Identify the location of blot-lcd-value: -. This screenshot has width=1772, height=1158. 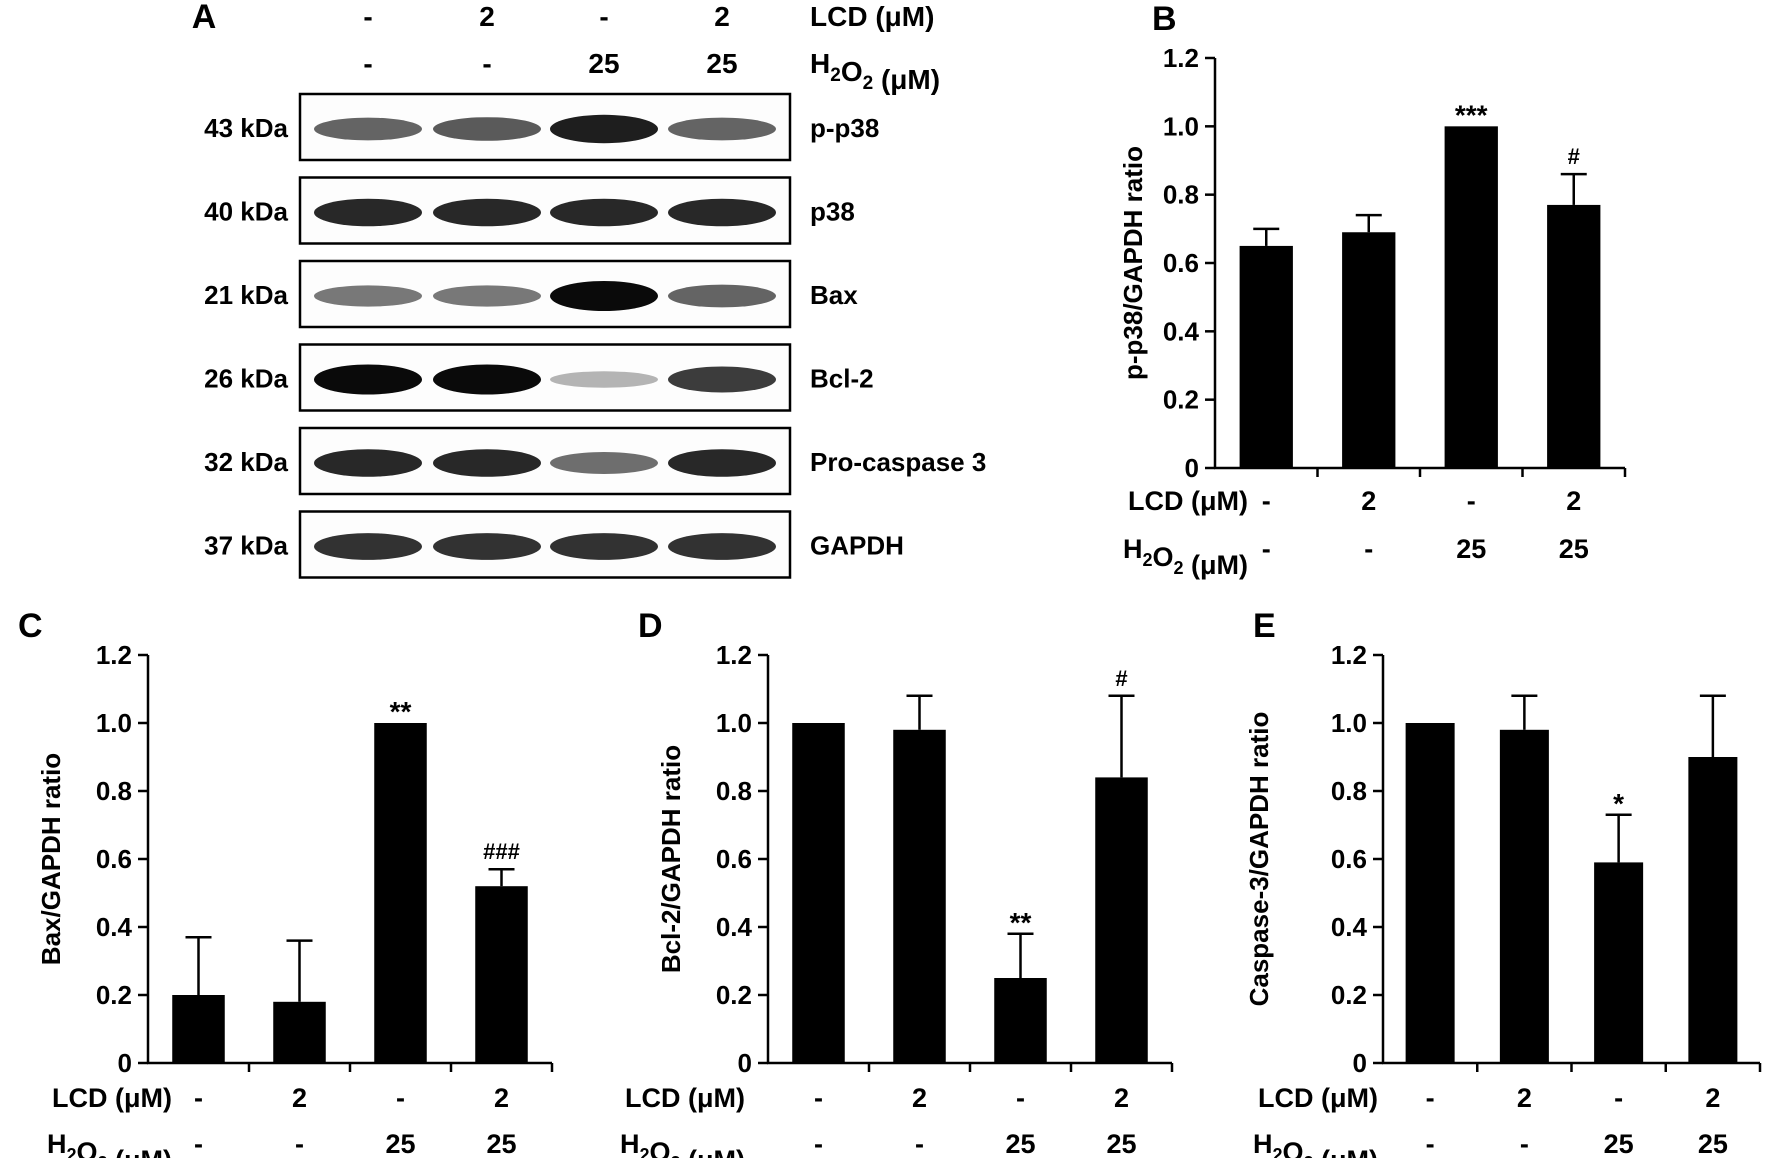
(367, 16).